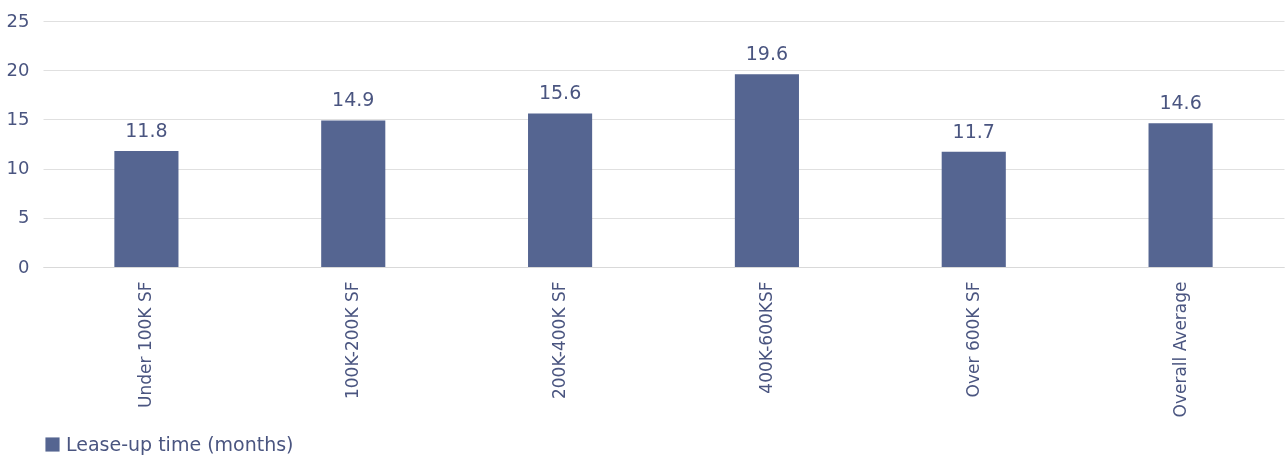 This screenshot has width=1286, height=463. Describe the element at coordinates (559, 340) in the screenshot. I see `x-tick-label: 200K-400K SF` at that location.